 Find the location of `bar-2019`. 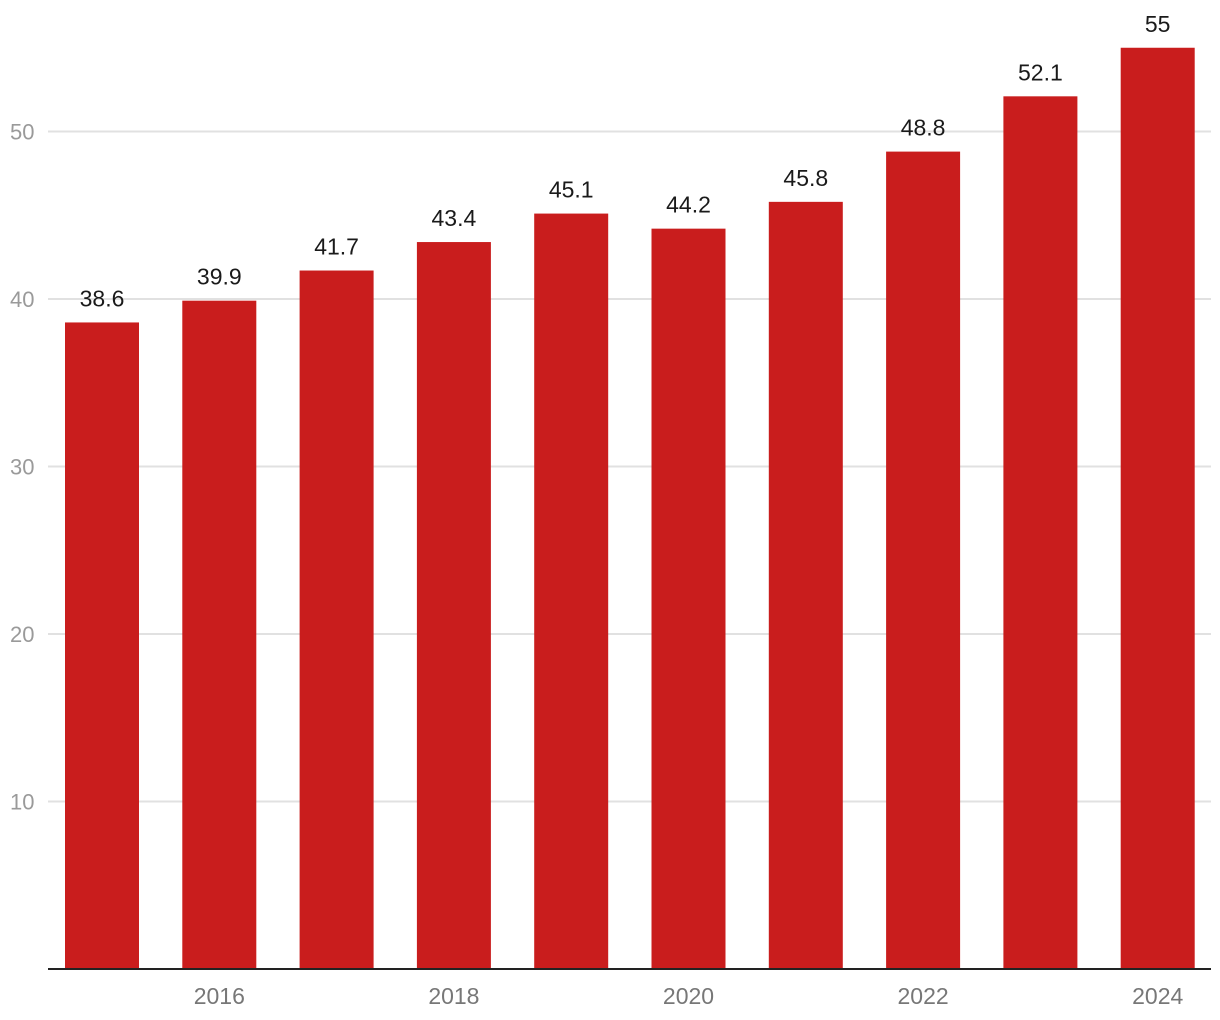

bar-2019 is located at coordinates (571, 591).